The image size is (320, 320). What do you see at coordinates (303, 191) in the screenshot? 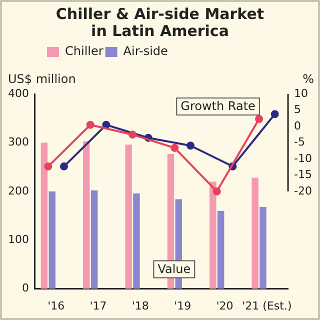
I see `y2-tick-label: -20` at bounding box center [303, 191].